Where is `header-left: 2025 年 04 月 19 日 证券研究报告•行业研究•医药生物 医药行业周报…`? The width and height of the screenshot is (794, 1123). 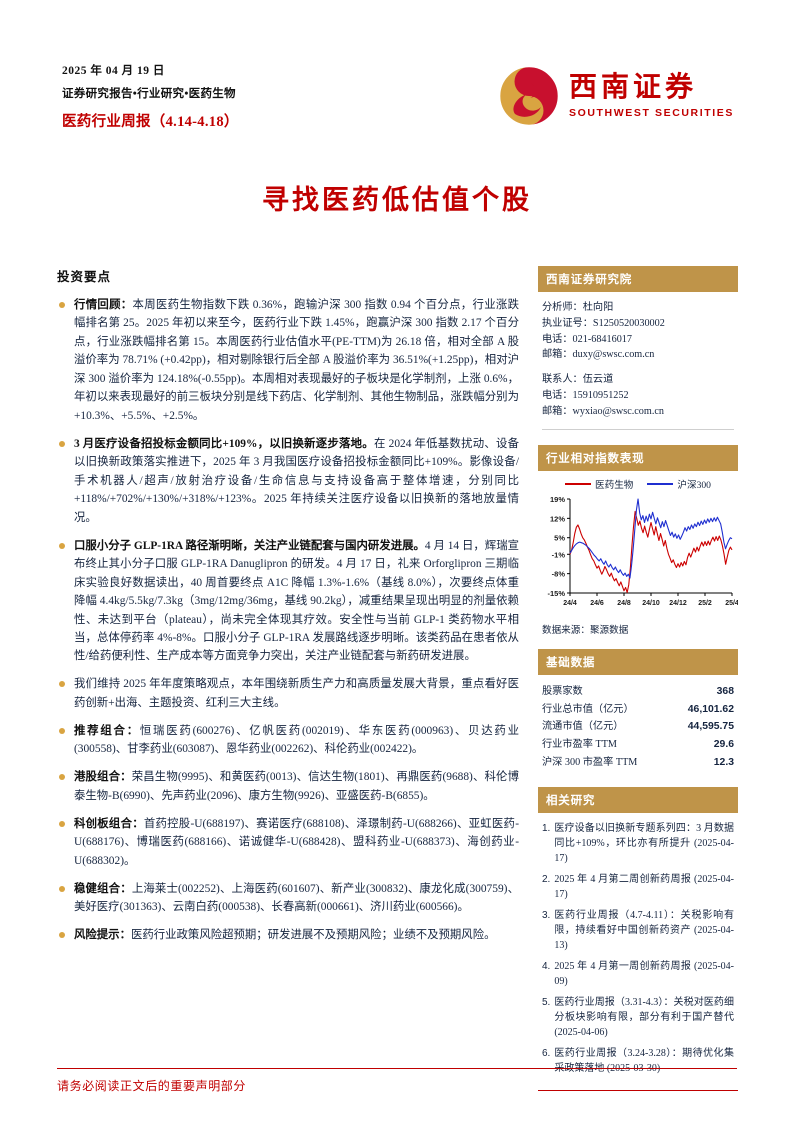 header-left: 2025 年 04 月 19 日 证券研究报告•行业研究•医药生物 医药行业周报… is located at coordinates (272, 96).